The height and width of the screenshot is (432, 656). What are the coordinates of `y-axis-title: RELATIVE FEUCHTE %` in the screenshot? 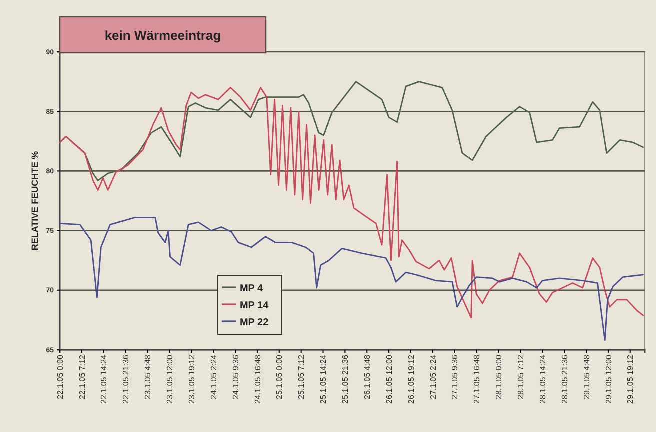 It's located at (35, 201).